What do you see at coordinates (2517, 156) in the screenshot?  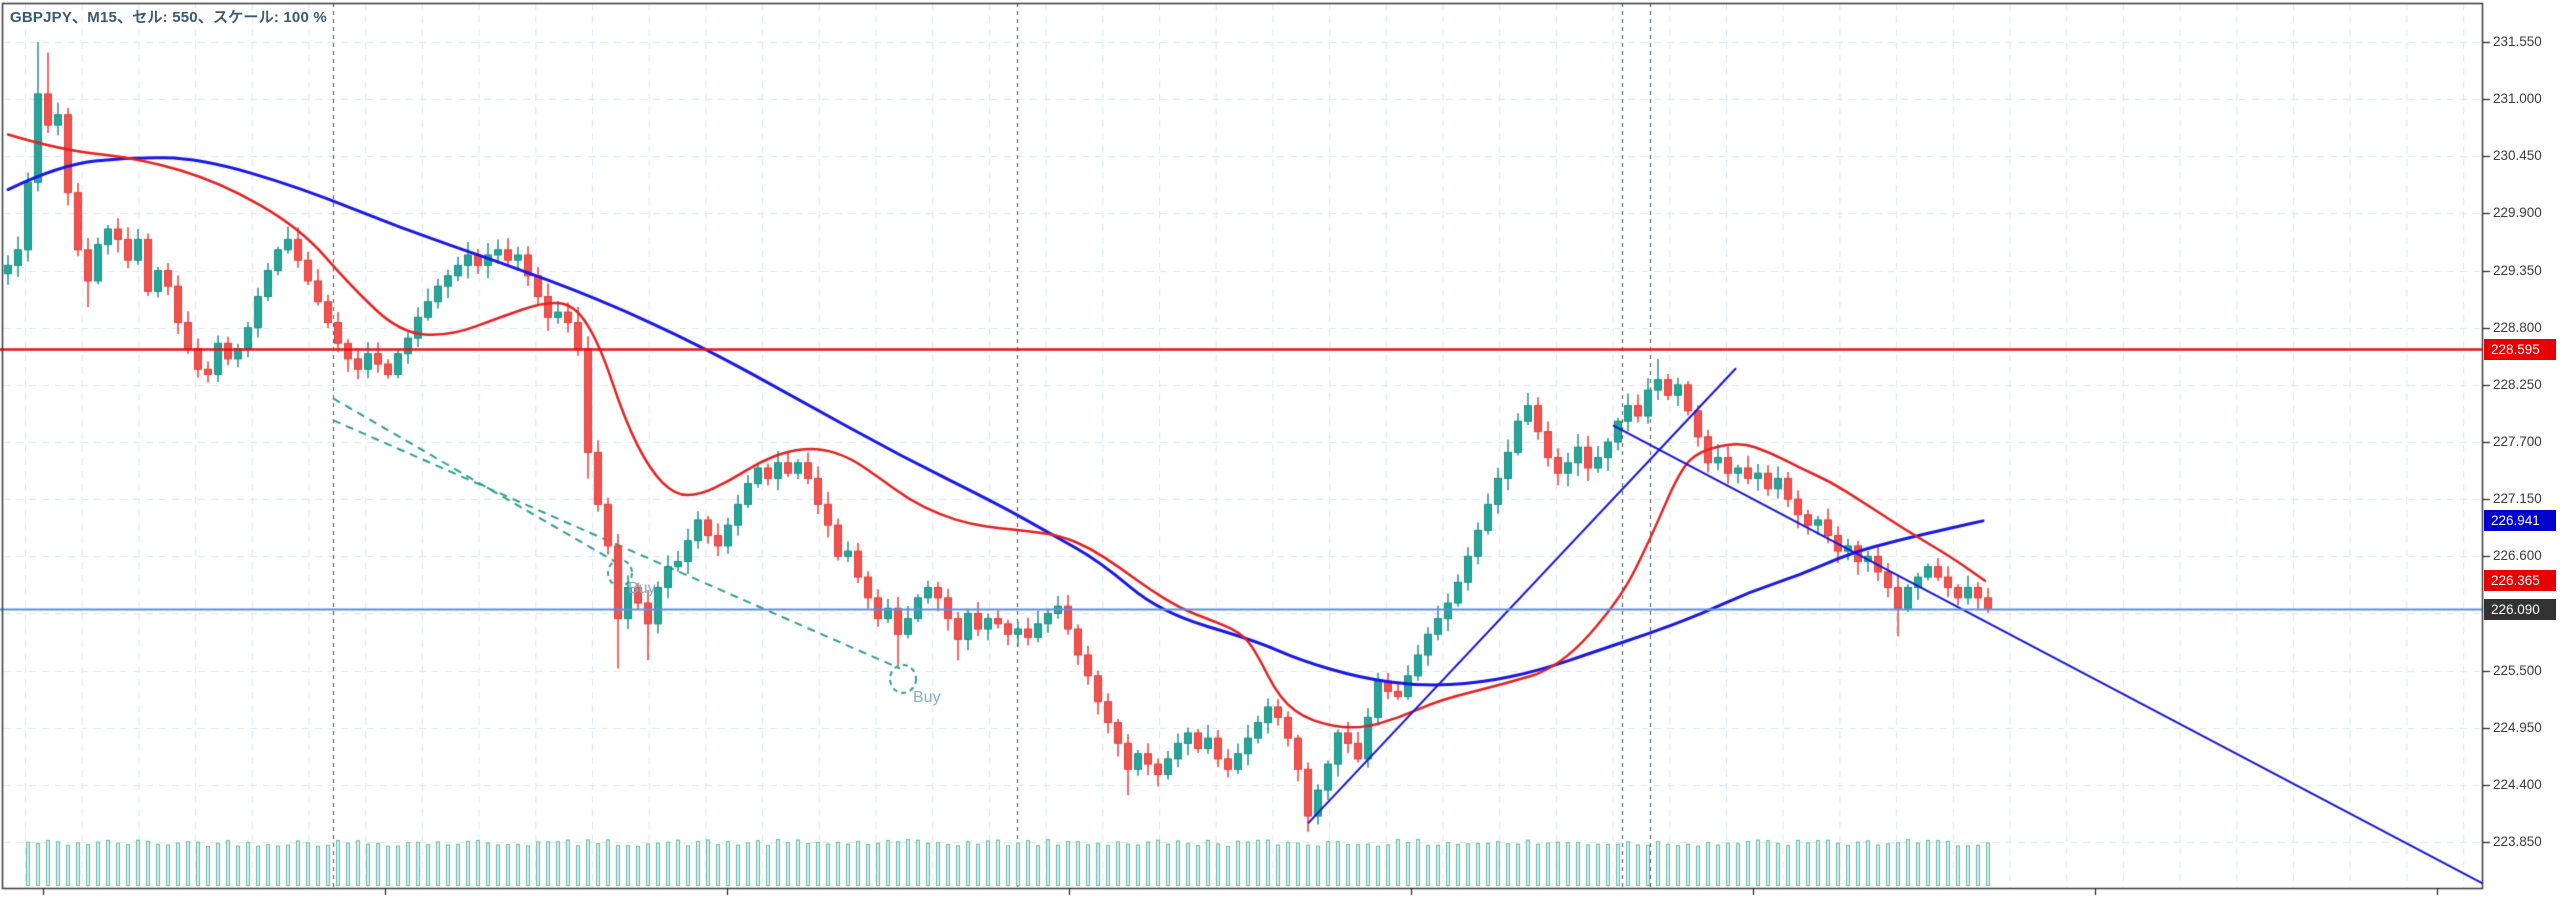 I see `axis-price-label: 230.450` at bounding box center [2517, 156].